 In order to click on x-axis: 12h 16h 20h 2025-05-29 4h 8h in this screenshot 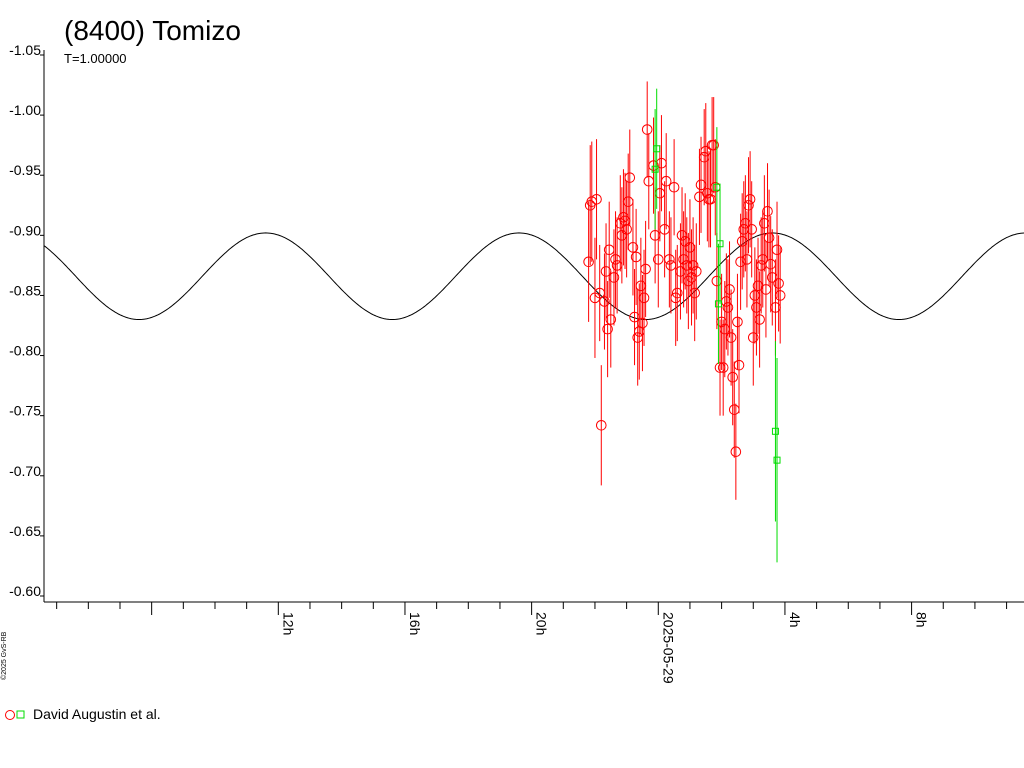, I will do `click(534, 642)`.